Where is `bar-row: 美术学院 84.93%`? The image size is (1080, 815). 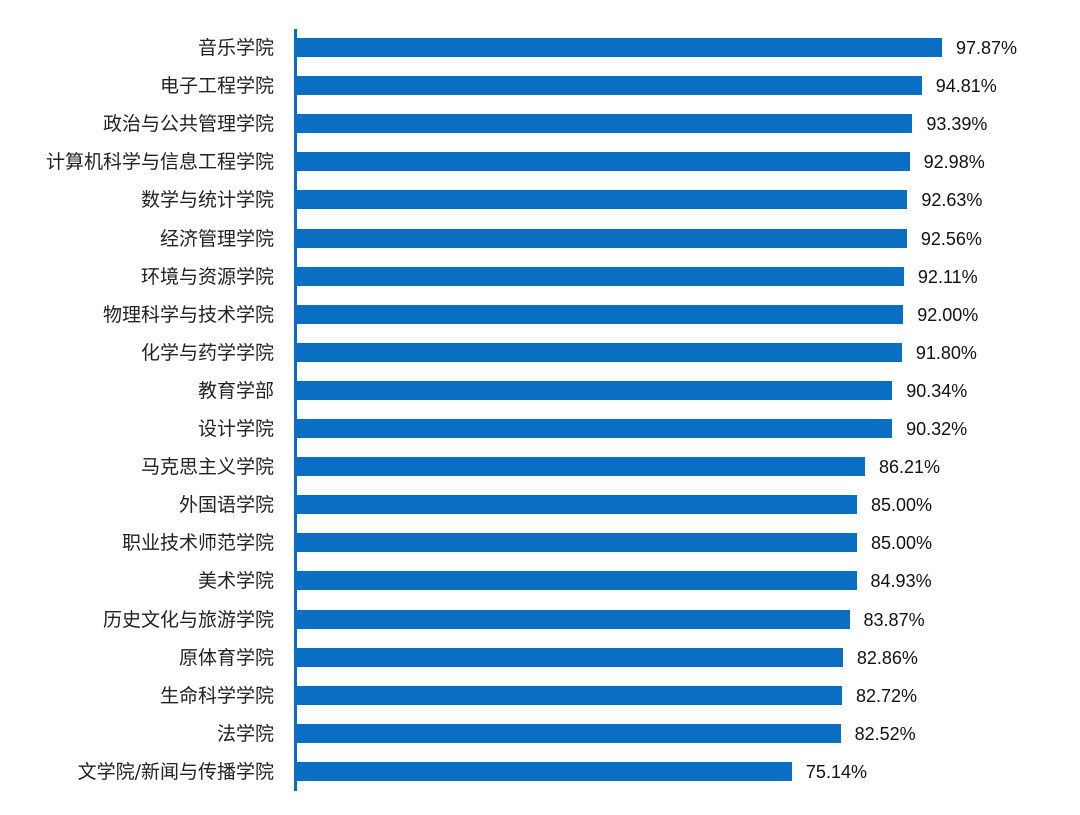
bar-row: 美术学院 84.93% is located at coordinates (540, 581).